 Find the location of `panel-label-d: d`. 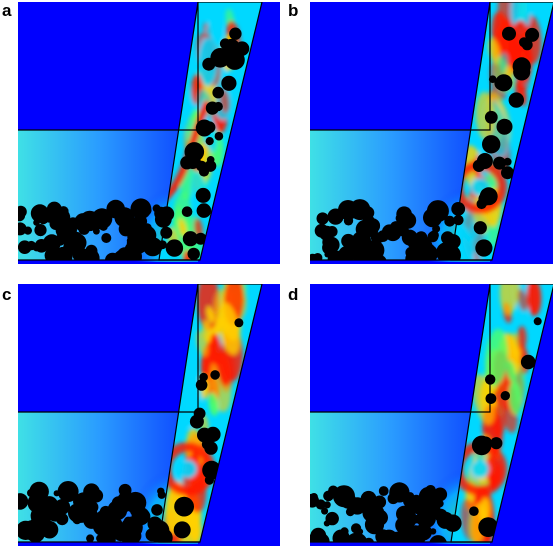

panel-label-d: d is located at coordinates (293, 294).